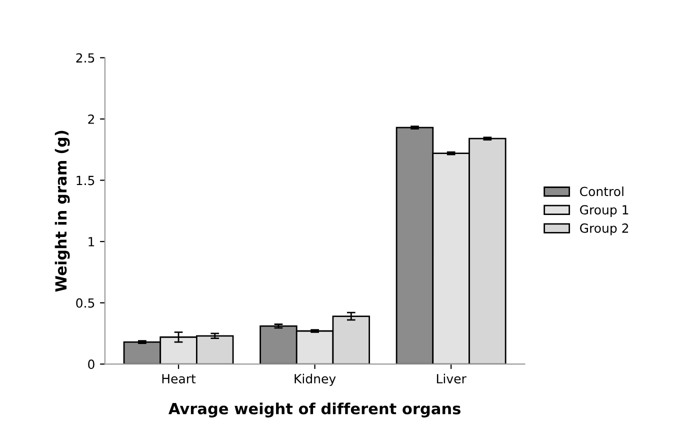 This screenshot has width=677, height=444. Describe the element at coordinates (85, 303) in the screenshot. I see `y-tick-label: 0.5` at that location.